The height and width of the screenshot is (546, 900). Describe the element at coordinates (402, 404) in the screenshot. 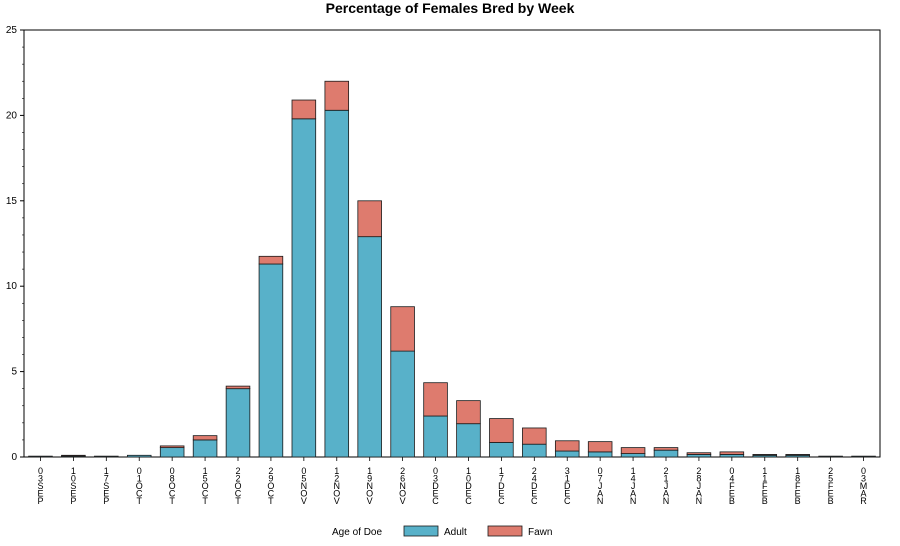

I see `bar-adult-26nov` at that location.